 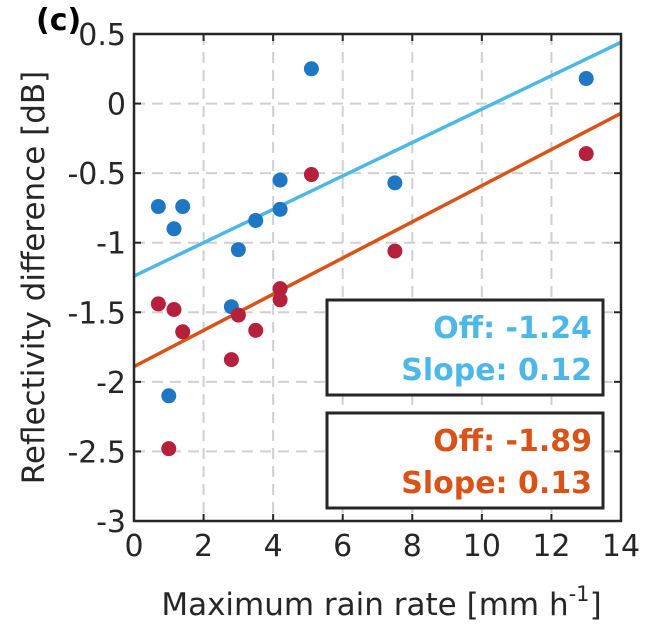 What do you see at coordinates (621, 546) in the screenshot?
I see `x-tick-label: 14` at bounding box center [621, 546].